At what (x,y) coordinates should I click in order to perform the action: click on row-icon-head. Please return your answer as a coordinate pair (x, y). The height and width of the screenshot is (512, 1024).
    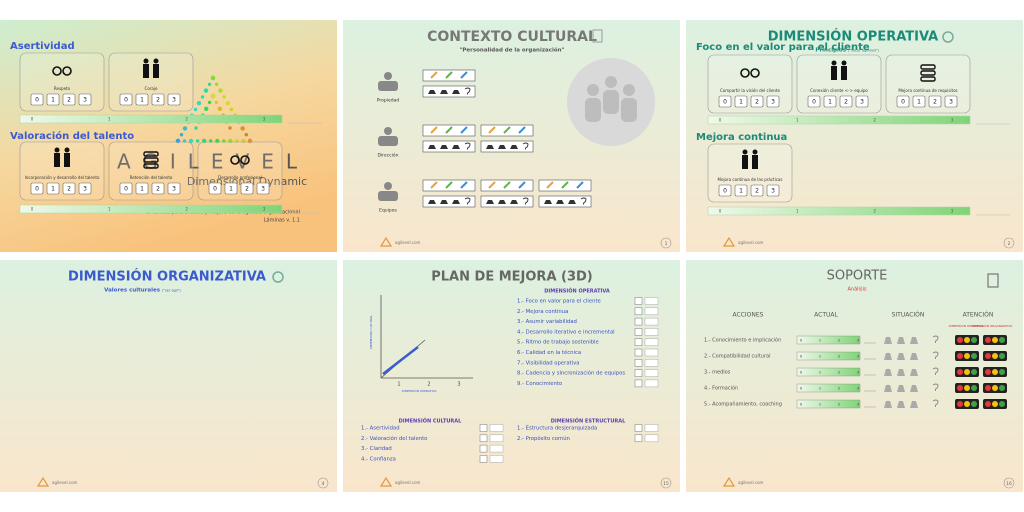
    Looking at the image, I should click on (388, 186).